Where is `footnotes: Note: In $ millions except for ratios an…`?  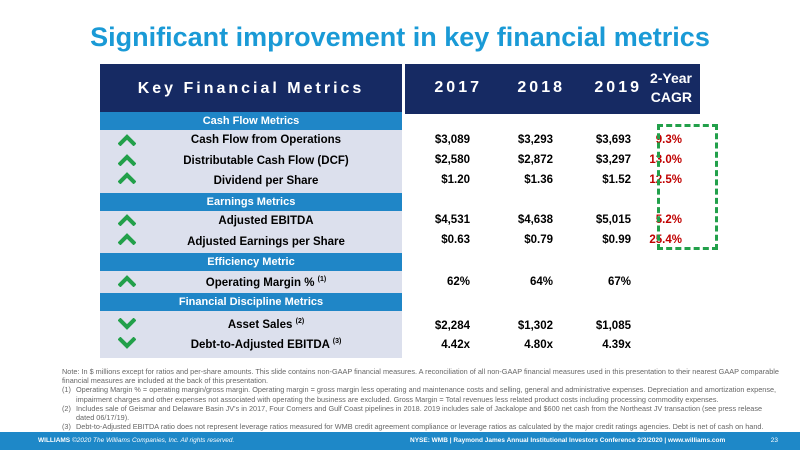 footnotes: Note: In $ millions except for ratios an… is located at coordinates (422, 399).